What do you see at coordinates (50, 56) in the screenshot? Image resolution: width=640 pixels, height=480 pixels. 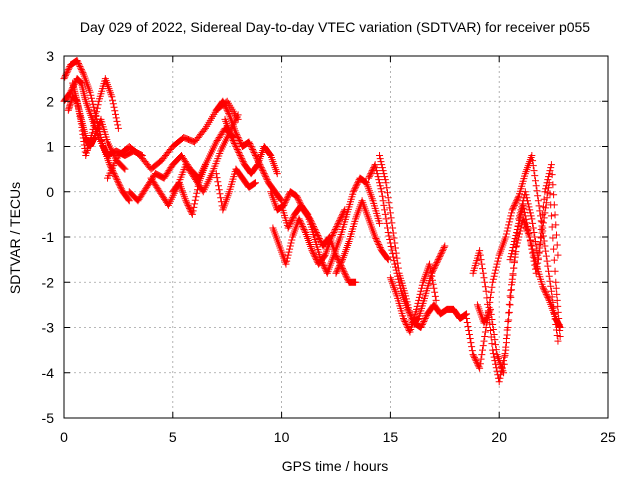 I see `y-tick-label: 3` at bounding box center [50, 56].